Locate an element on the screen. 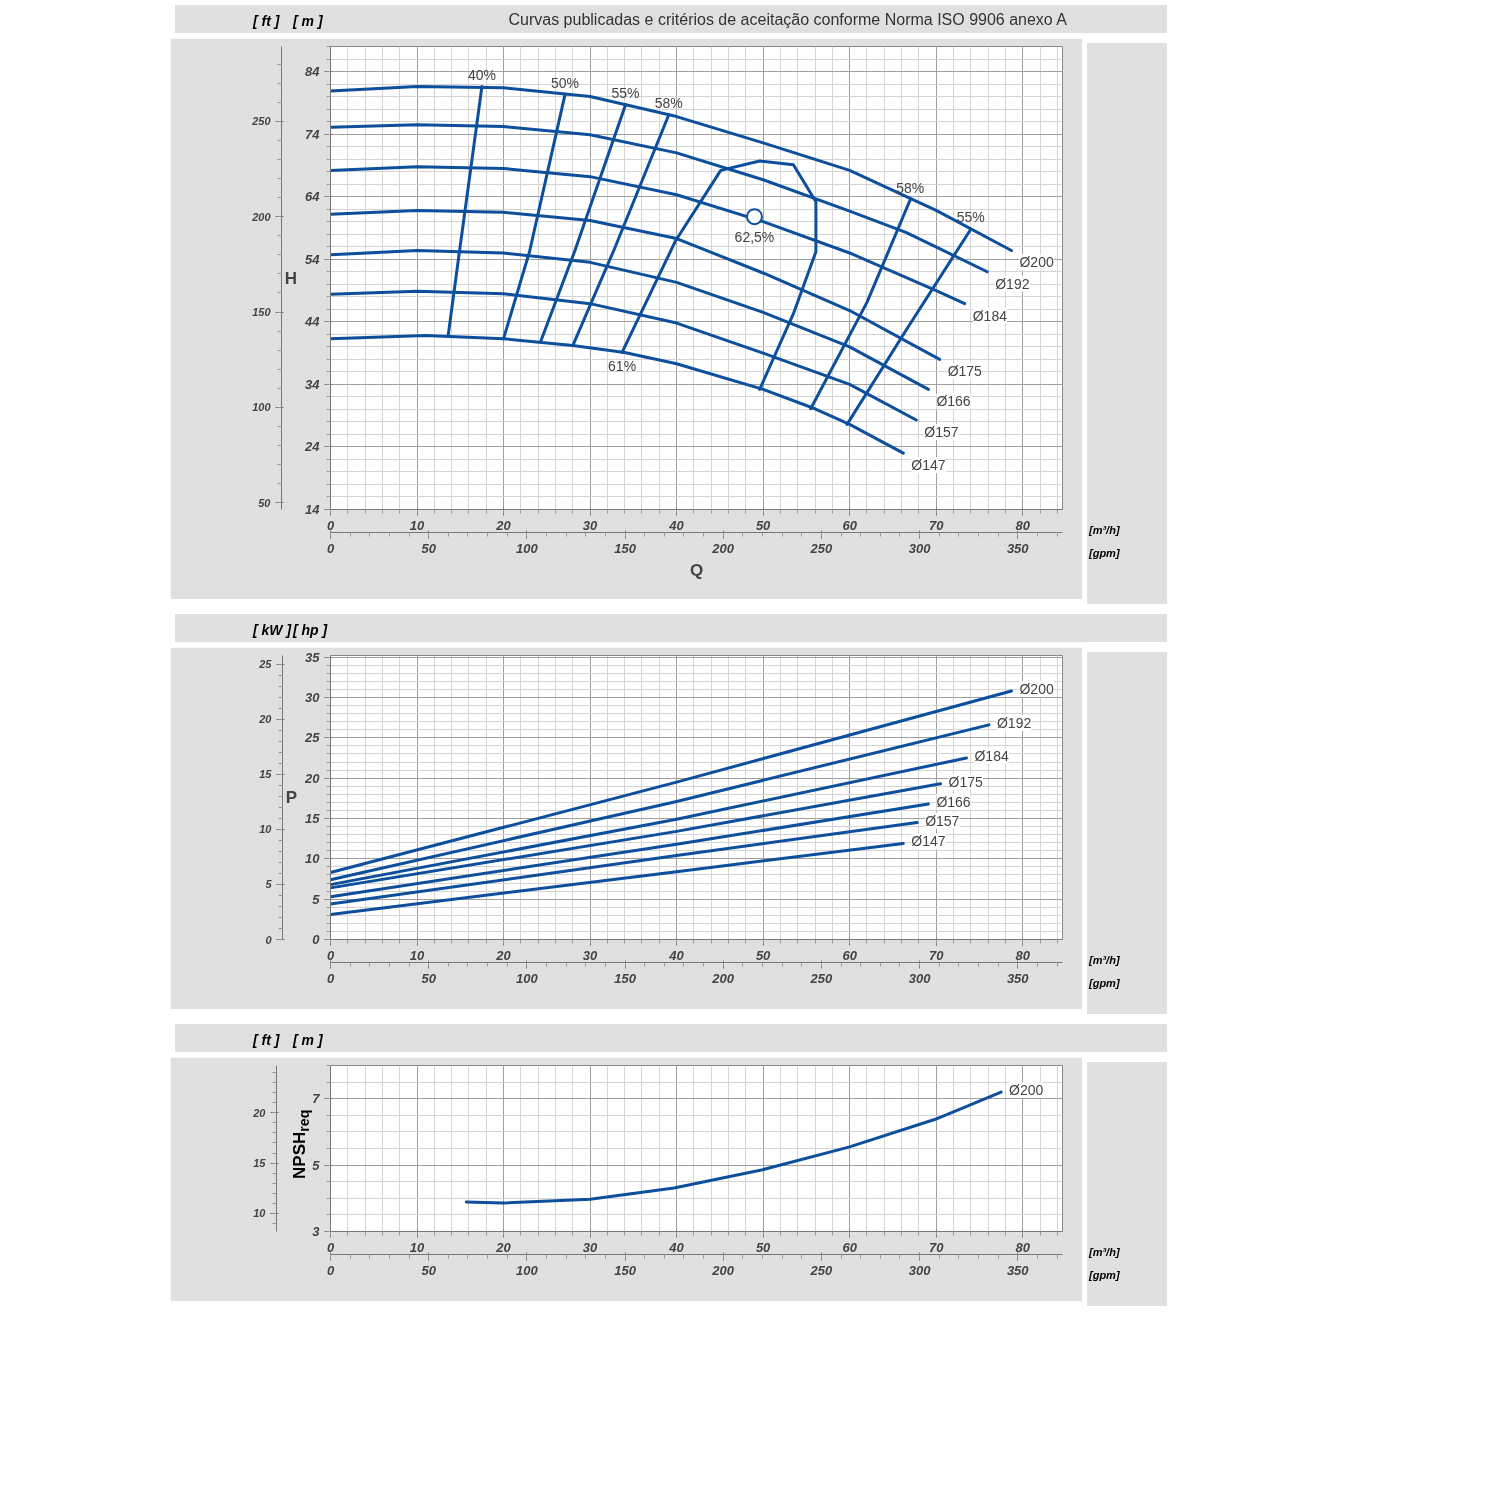 This screenshot has height=1500, width=1500. series-label: Ø175 is located at coordinates (965, 781).